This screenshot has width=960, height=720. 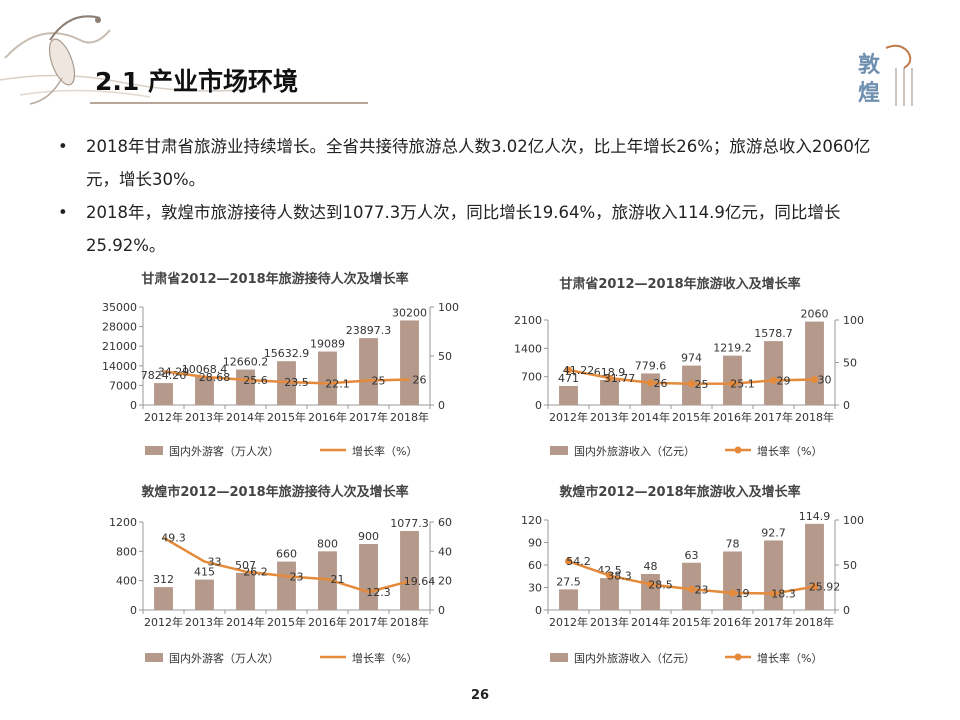 I want to click on bar-value-label: 114.9, so click(x=815, y=516).